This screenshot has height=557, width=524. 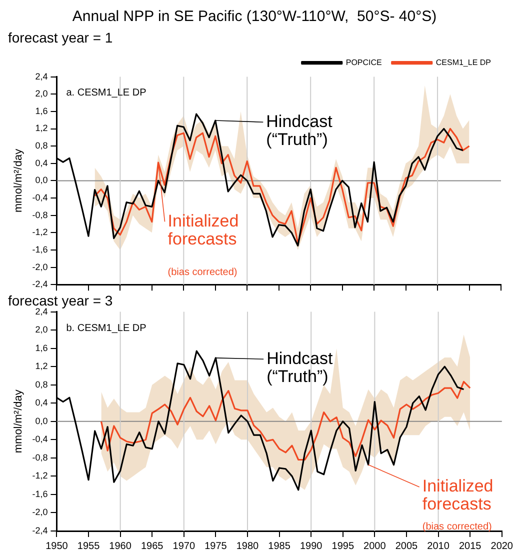 What do you see at coordinates (364, 63) in the screenshot?
I see `legend-label: POPCICE` at bounding box center [364, 63].